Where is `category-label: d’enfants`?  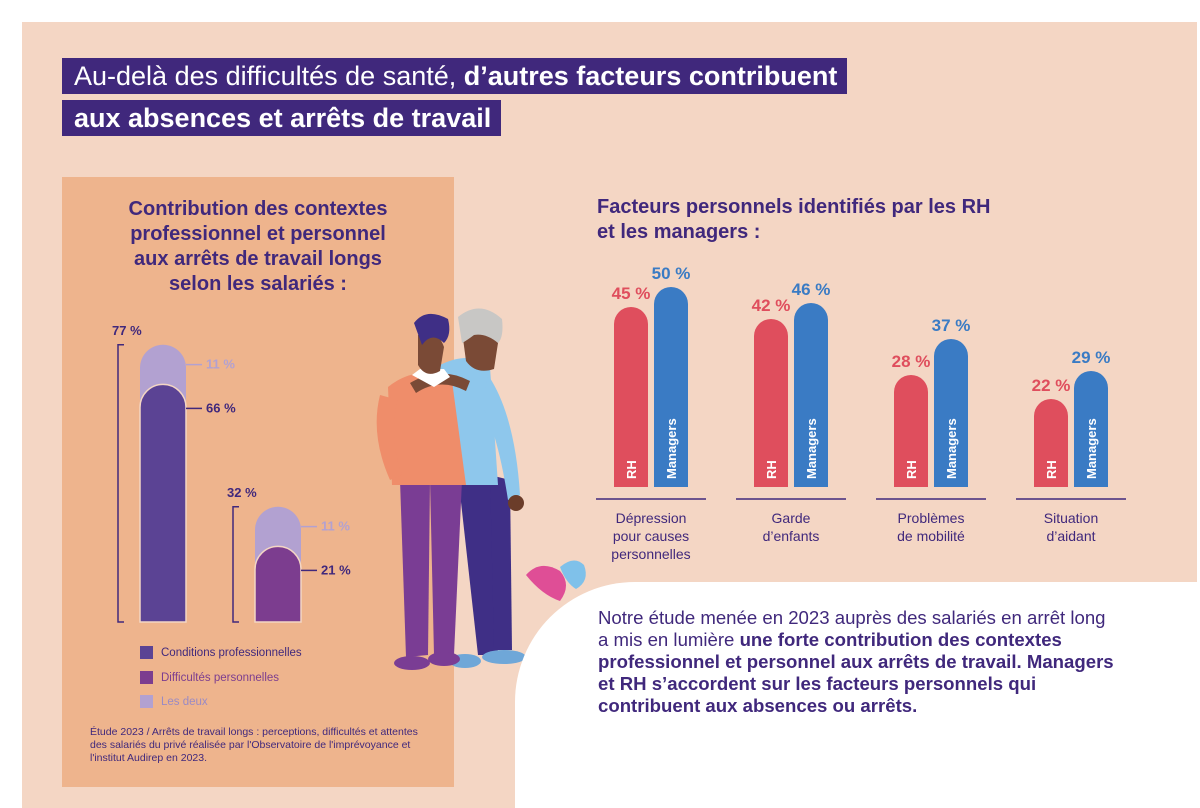 category-label: d’enfants is located at coordinates (791, 536).